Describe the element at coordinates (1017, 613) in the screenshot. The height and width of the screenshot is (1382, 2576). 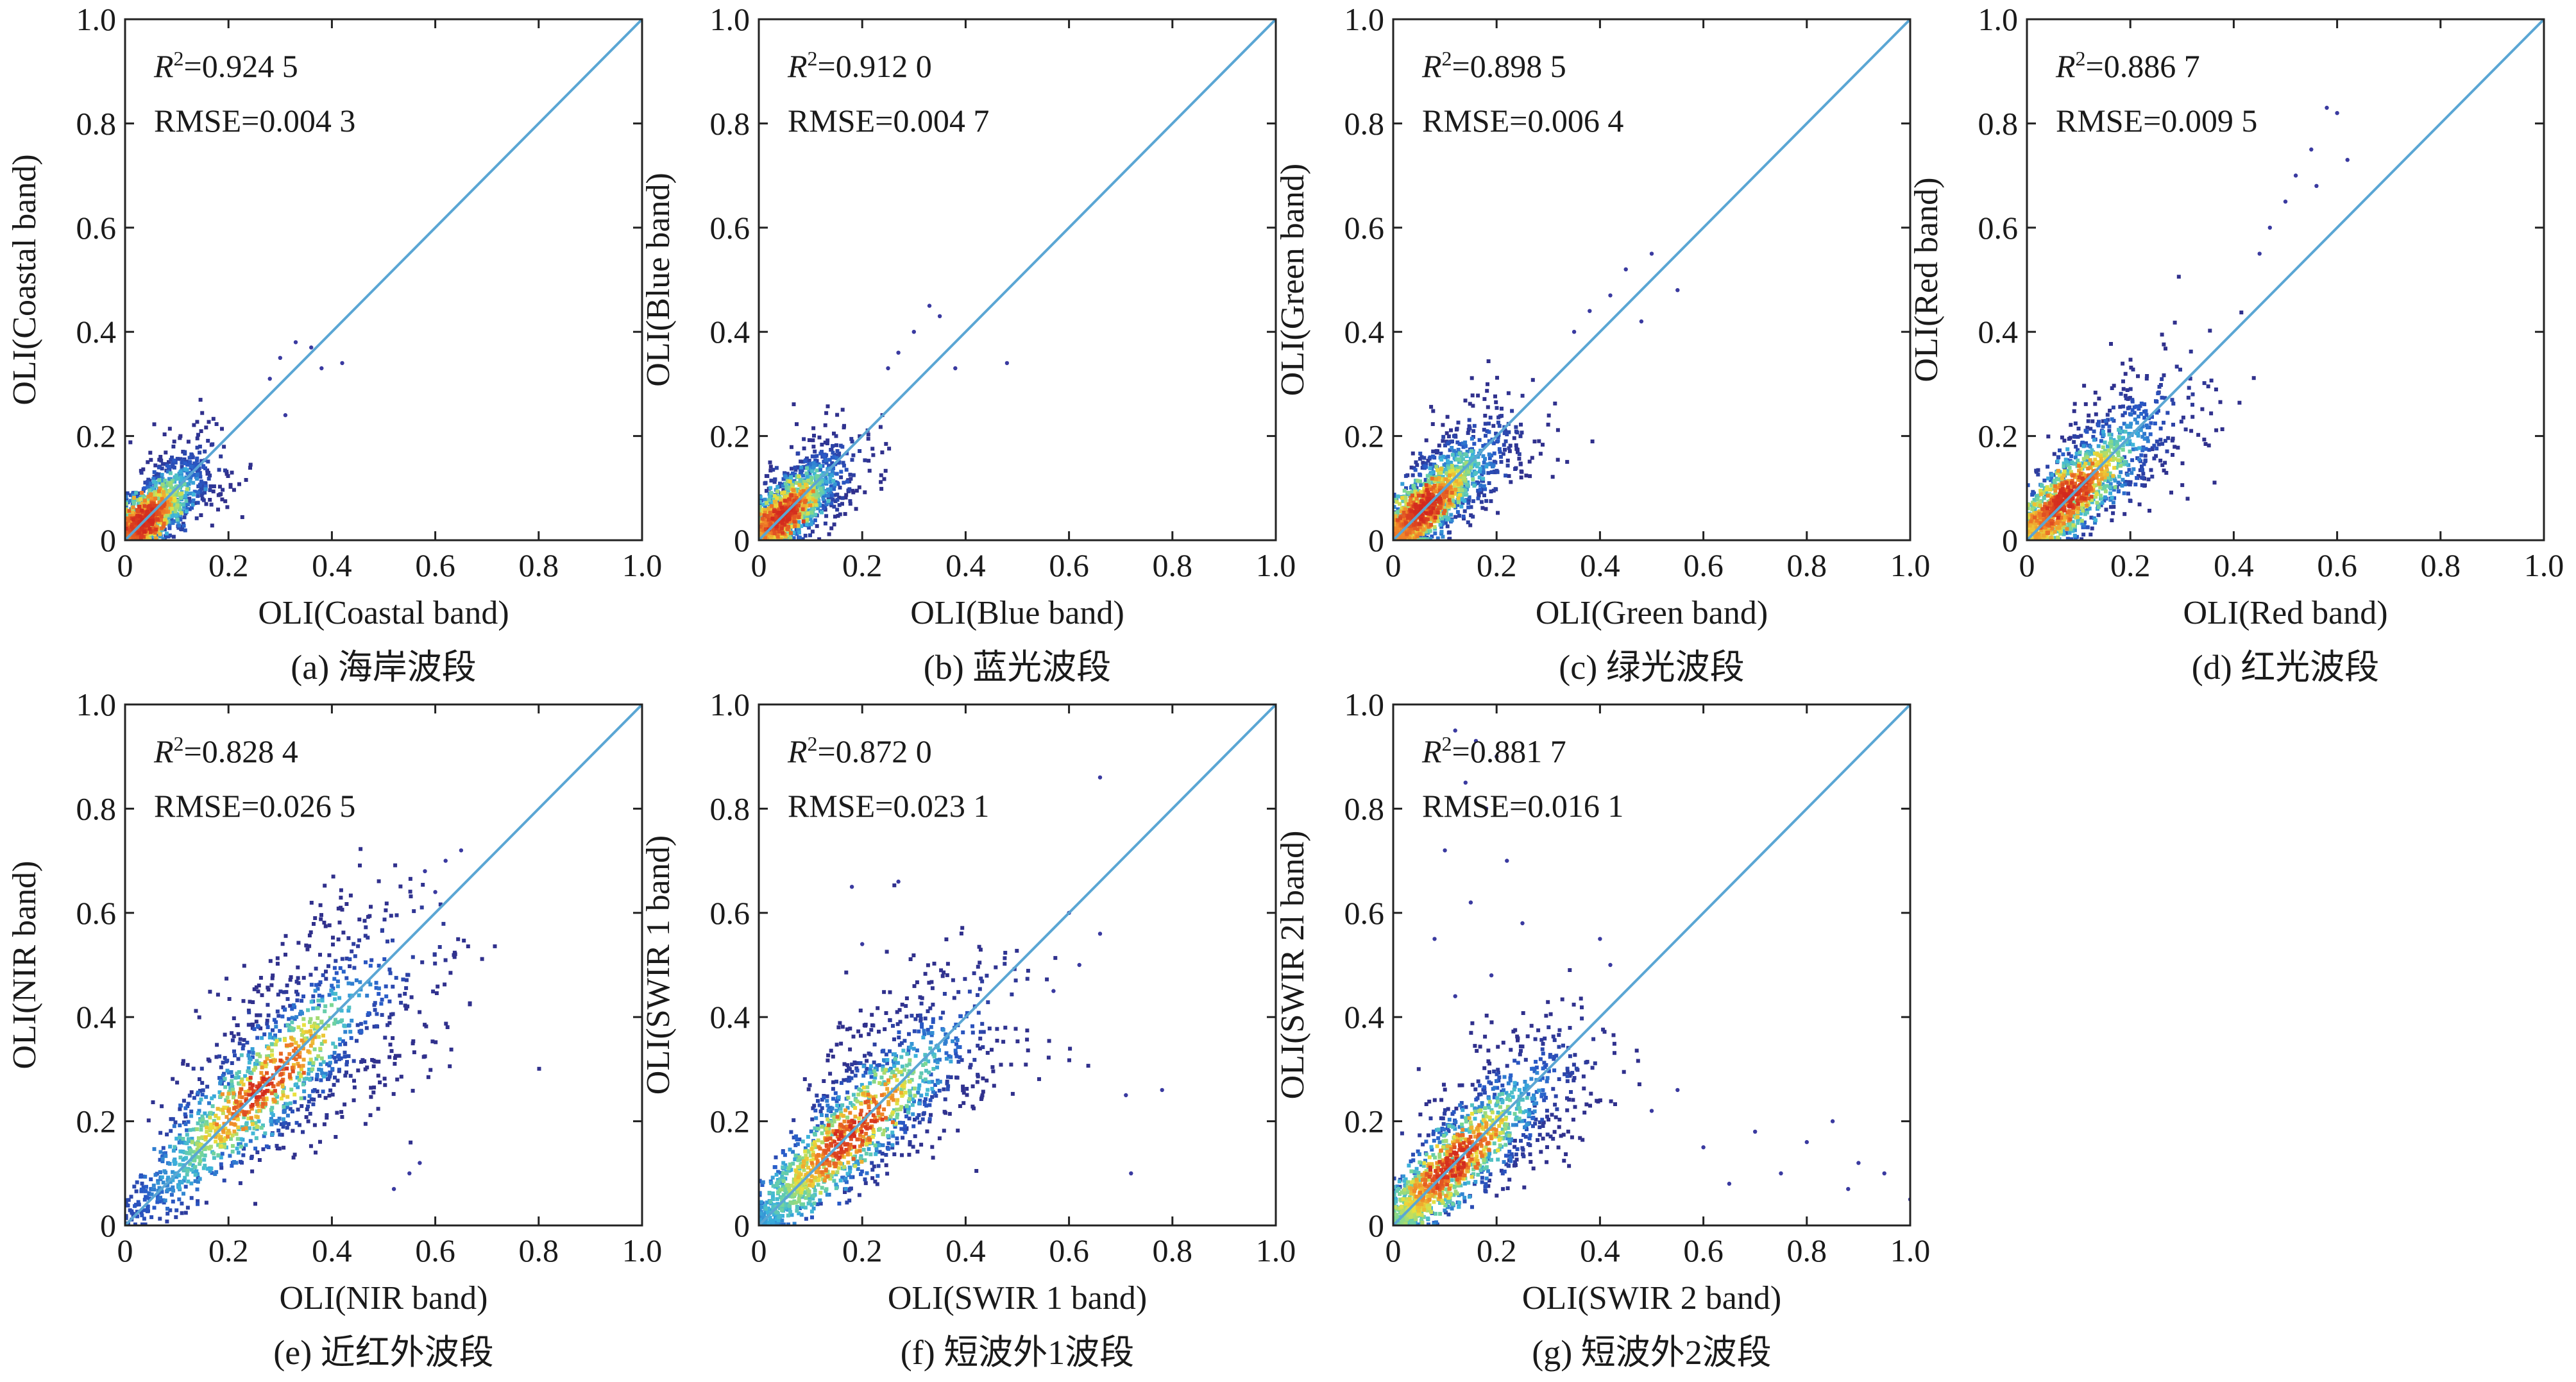
I see `x-axis-title: OLI(Blue band)` at that location.